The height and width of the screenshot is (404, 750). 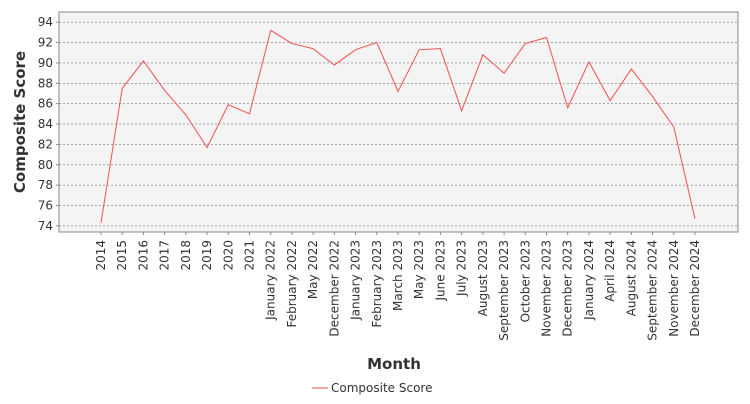 I want to click on x-tick-label: August 2023, so click(x=483, y=278).